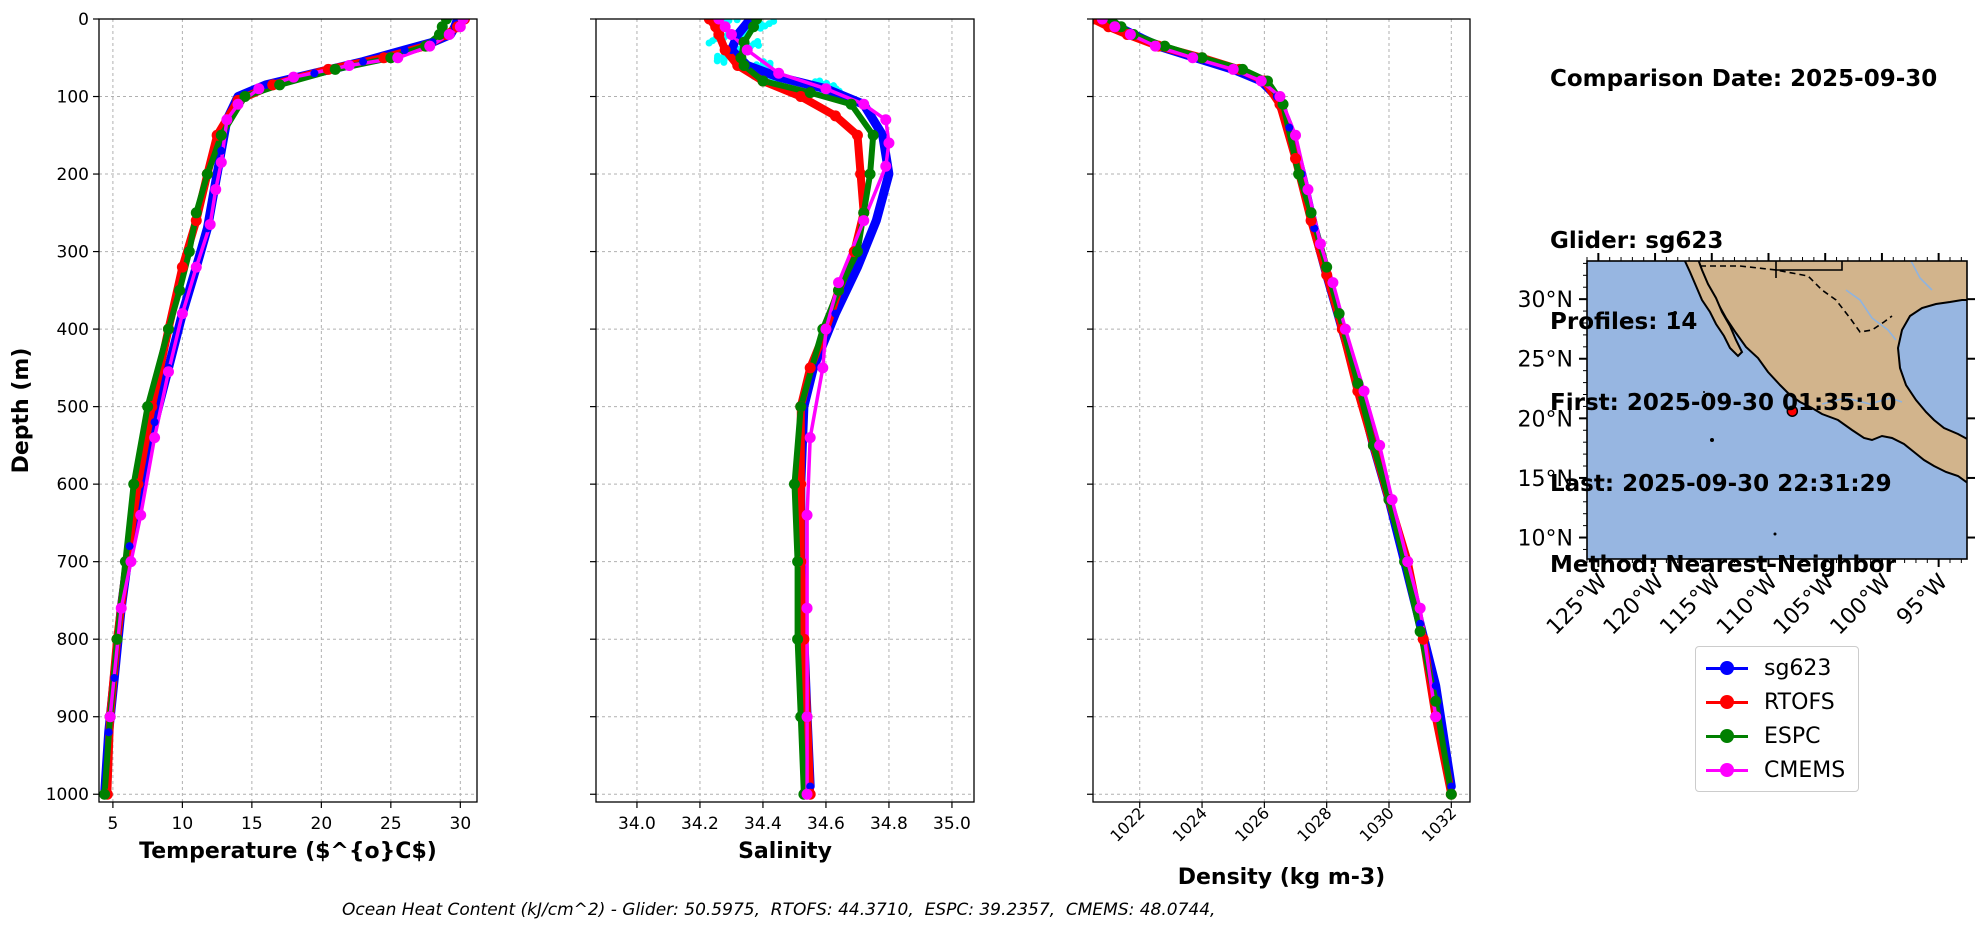 The image size is (1978, 934). What do you see at coordinates (73, 485) in the screenshot?
I see `y-tick-label: 600` at bounding box center [73, 485].